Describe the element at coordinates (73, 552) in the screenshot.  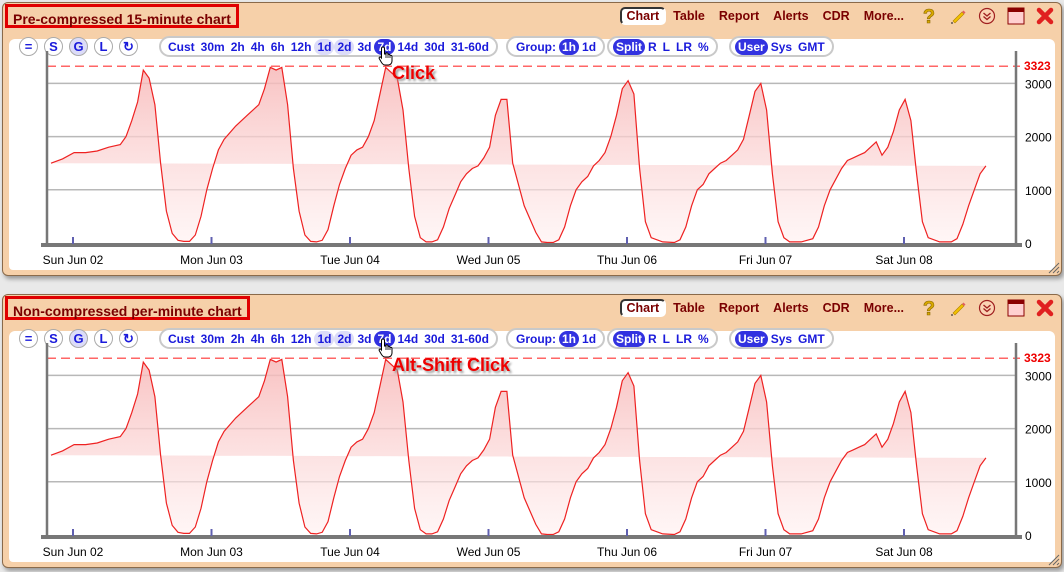
I see `x-tick-label: Sun Jun 02` at that location.